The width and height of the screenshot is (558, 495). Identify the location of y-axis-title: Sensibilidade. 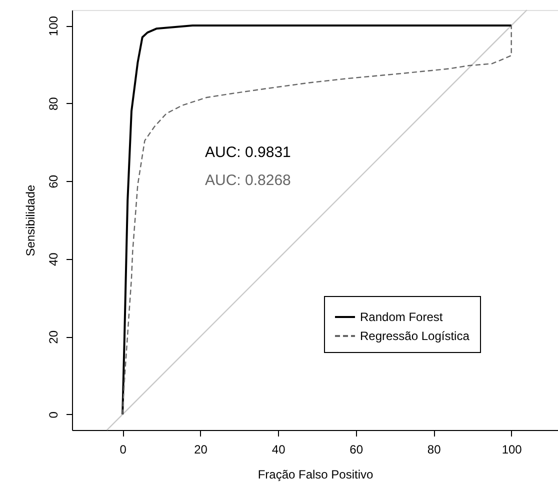
(31, 220).